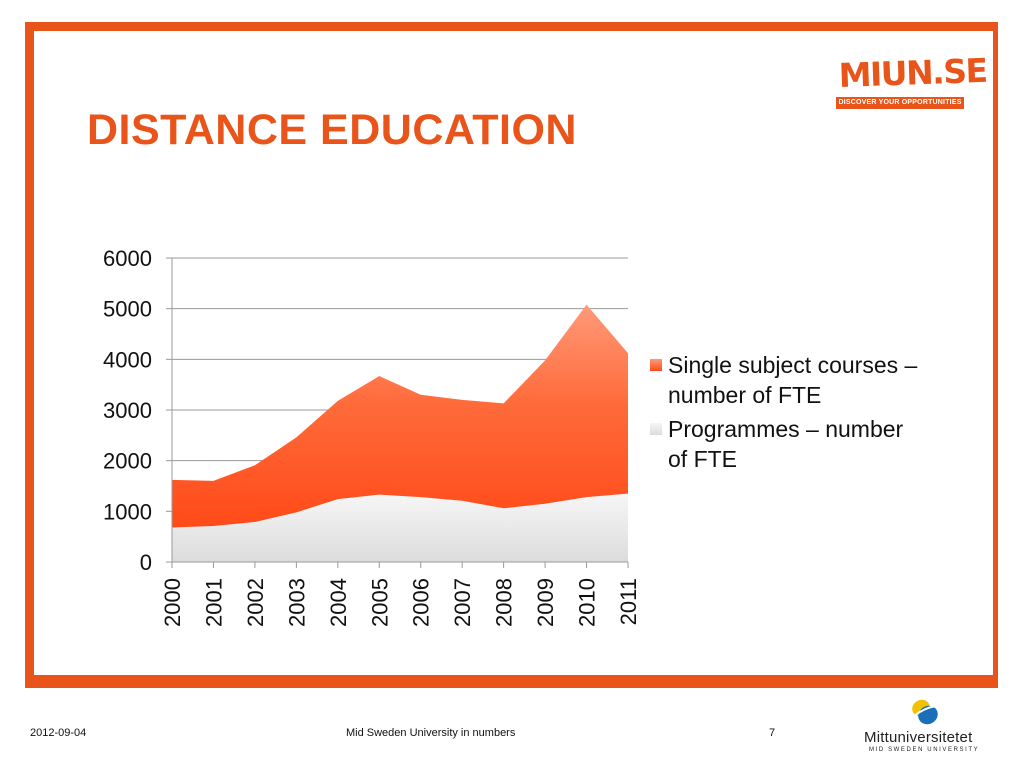 The height and width of the screenshot is (768, 1024). What do you see at coordinates (918, 737) in the screenshot?
I see `brand-name: Mittuniversitetet` at bounding box center [918, 737].